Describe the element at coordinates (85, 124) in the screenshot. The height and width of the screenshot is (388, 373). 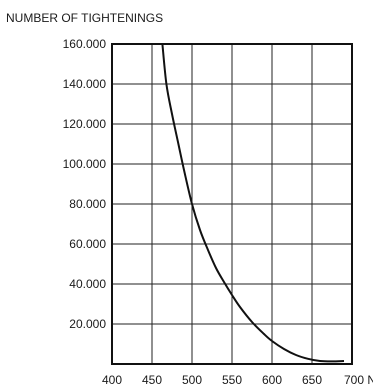
I see `y-tick-label: 120.000` at that location.